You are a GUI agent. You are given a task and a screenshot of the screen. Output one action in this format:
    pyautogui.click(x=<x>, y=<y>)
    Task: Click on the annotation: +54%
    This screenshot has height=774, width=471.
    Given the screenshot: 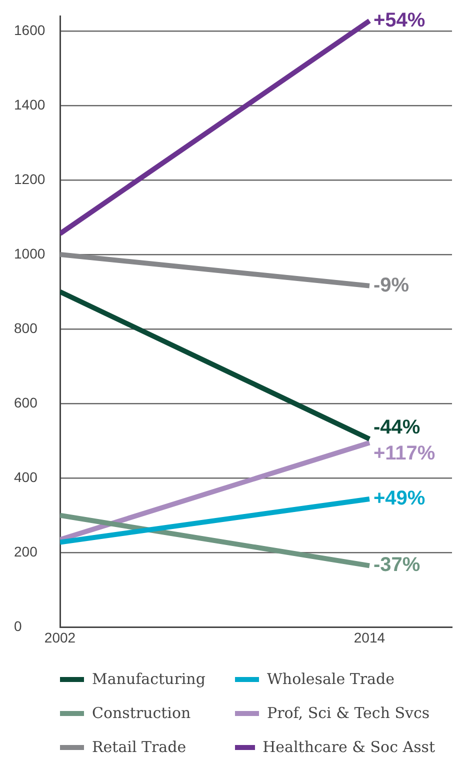 What is the action you would take?
    pyautogui.click(x=399, y=20)
    